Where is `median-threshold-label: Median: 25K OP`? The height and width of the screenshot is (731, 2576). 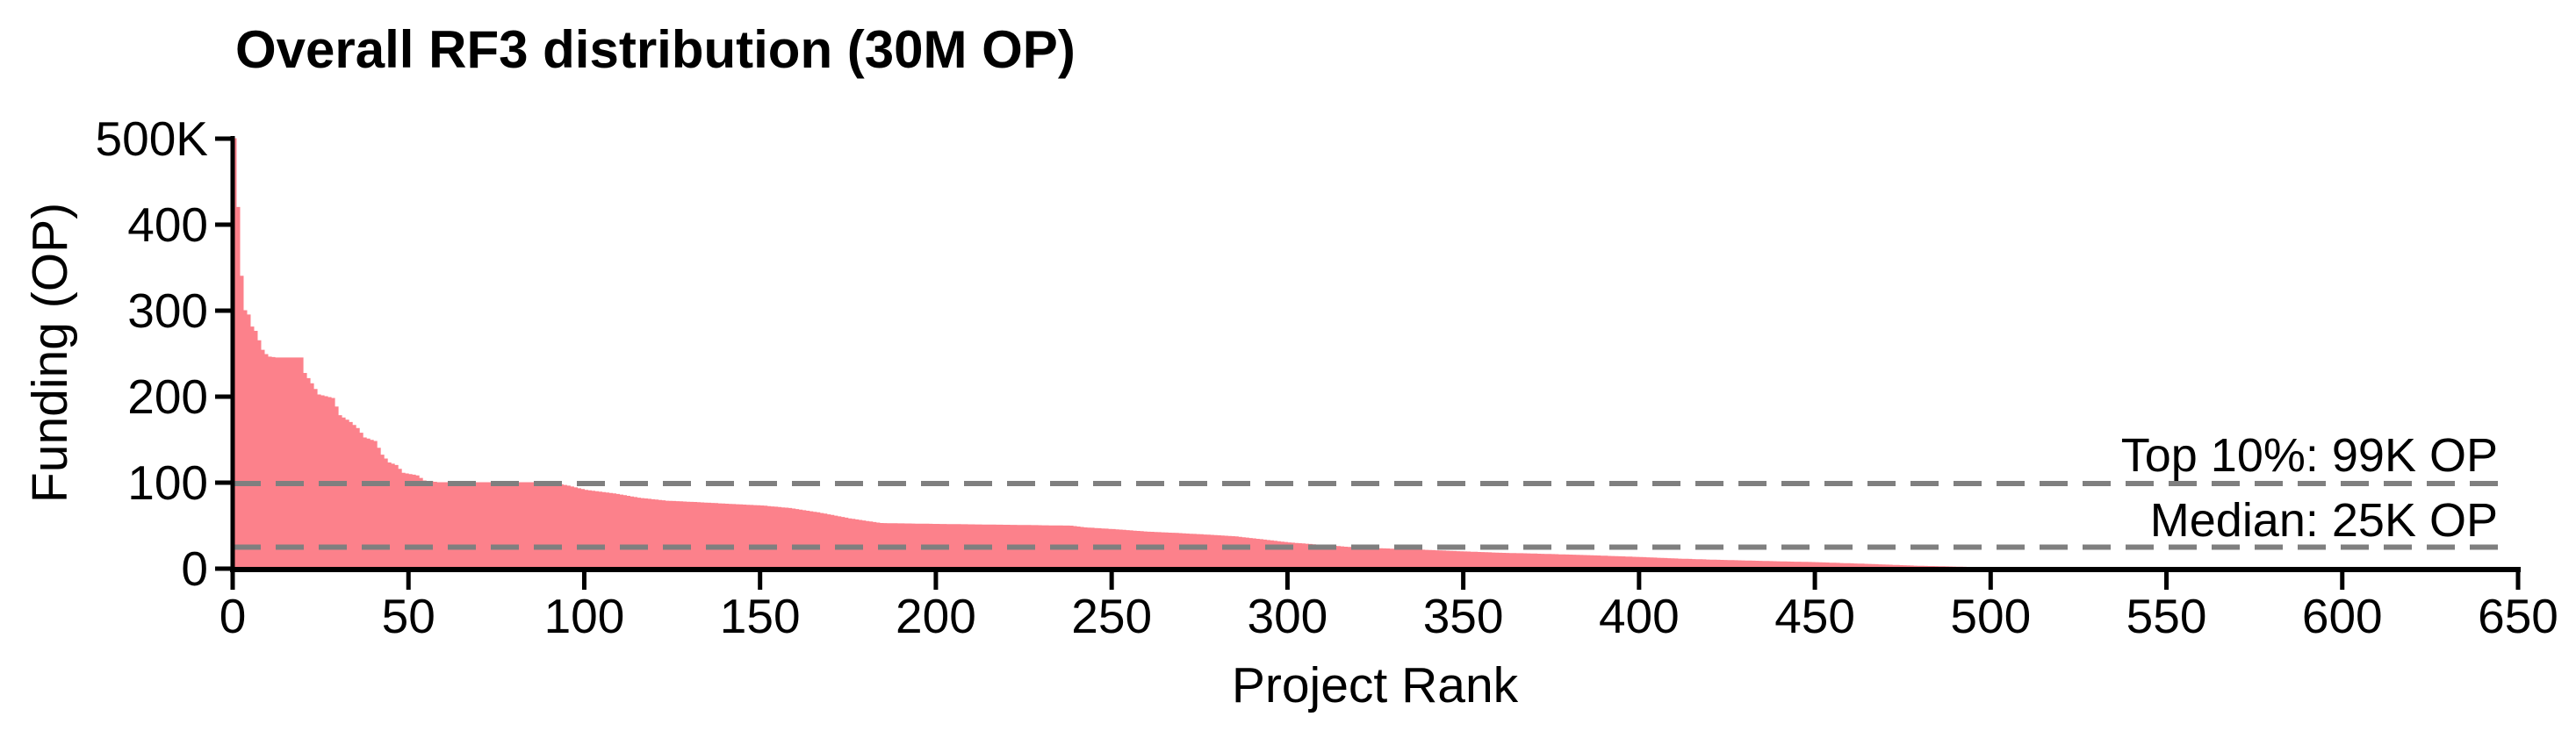
median-threshold-label: Median: 25K OP is located at coordinates (2323, 520).